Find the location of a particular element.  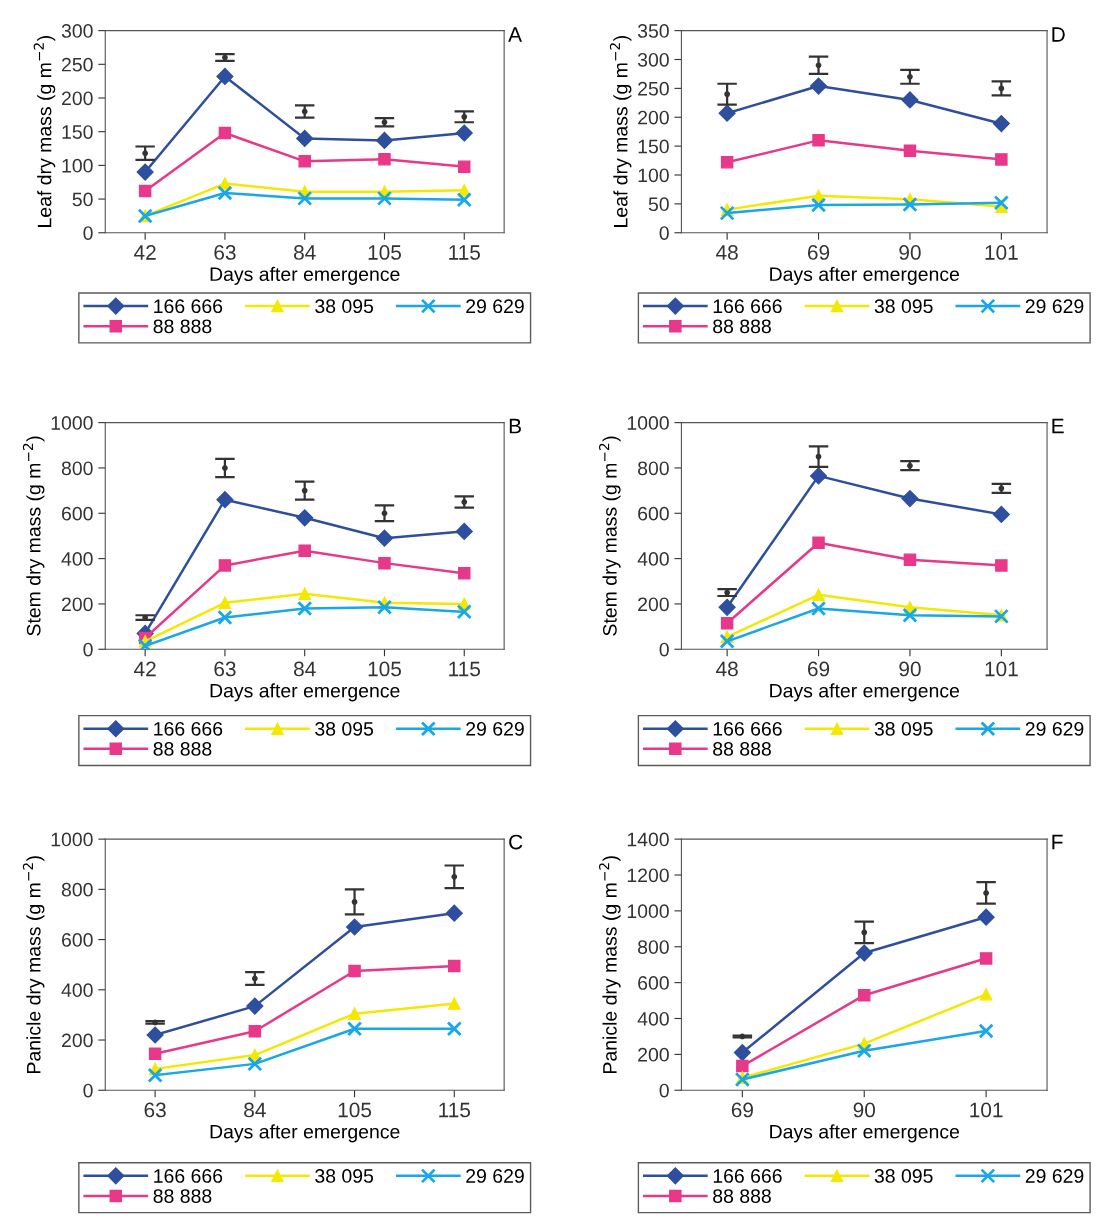

text: E is located at coordinates (1058, 426).